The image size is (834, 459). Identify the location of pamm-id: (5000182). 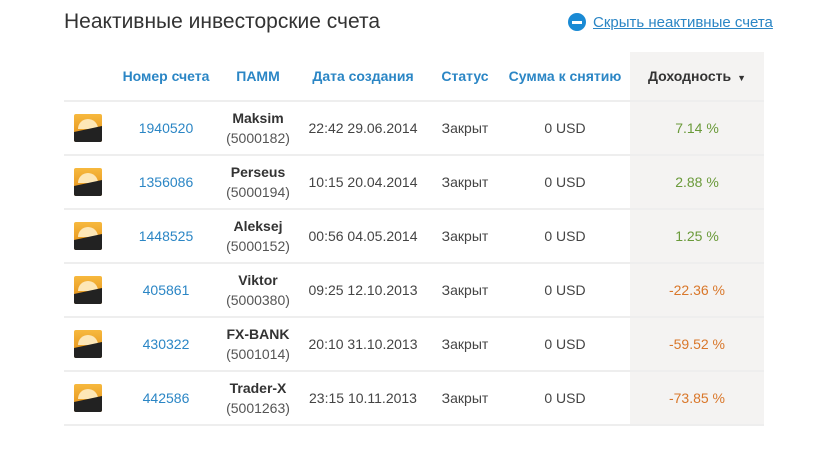
(258, 138).